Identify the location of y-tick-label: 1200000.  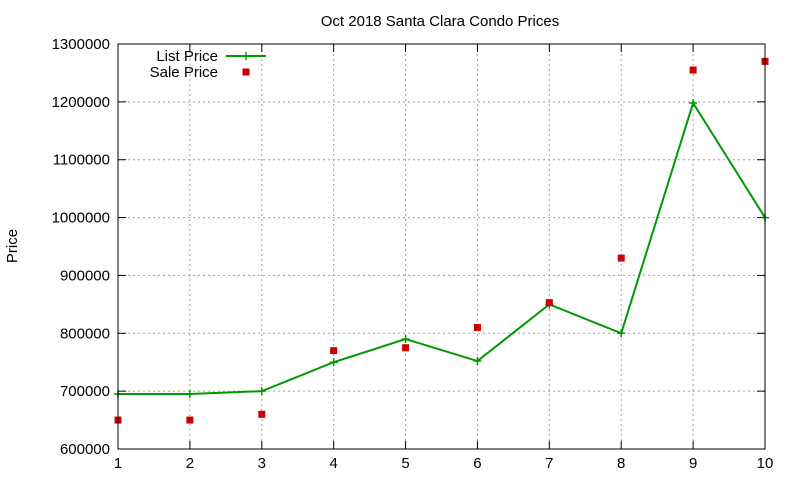
(81, 102).